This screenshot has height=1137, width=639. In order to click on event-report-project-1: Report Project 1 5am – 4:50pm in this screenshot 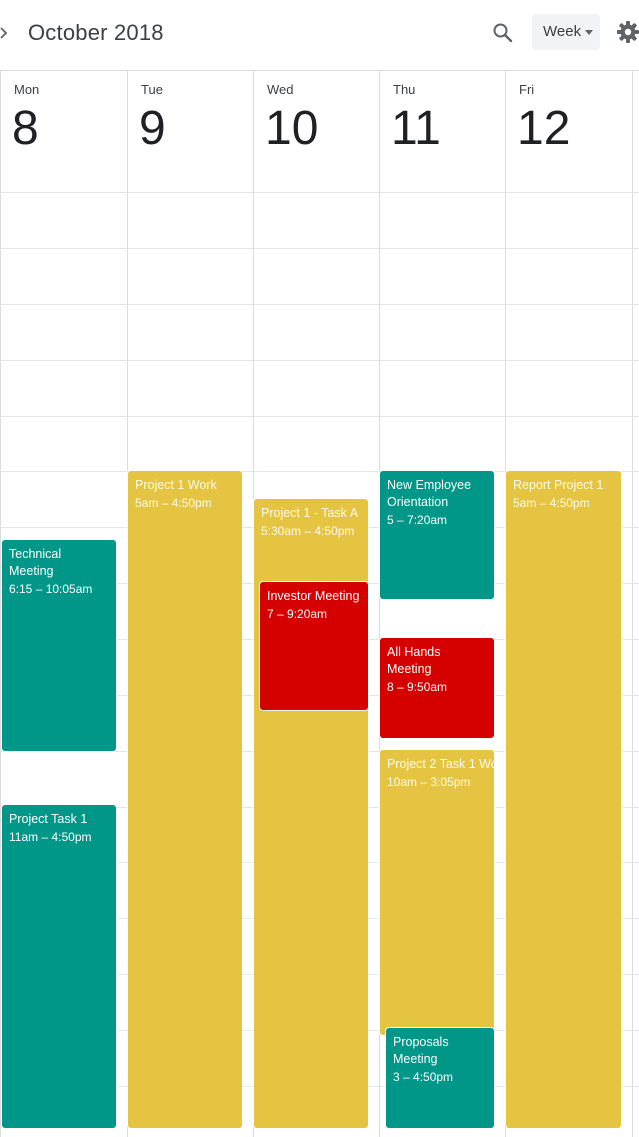, I will do `click(563, 799)`.